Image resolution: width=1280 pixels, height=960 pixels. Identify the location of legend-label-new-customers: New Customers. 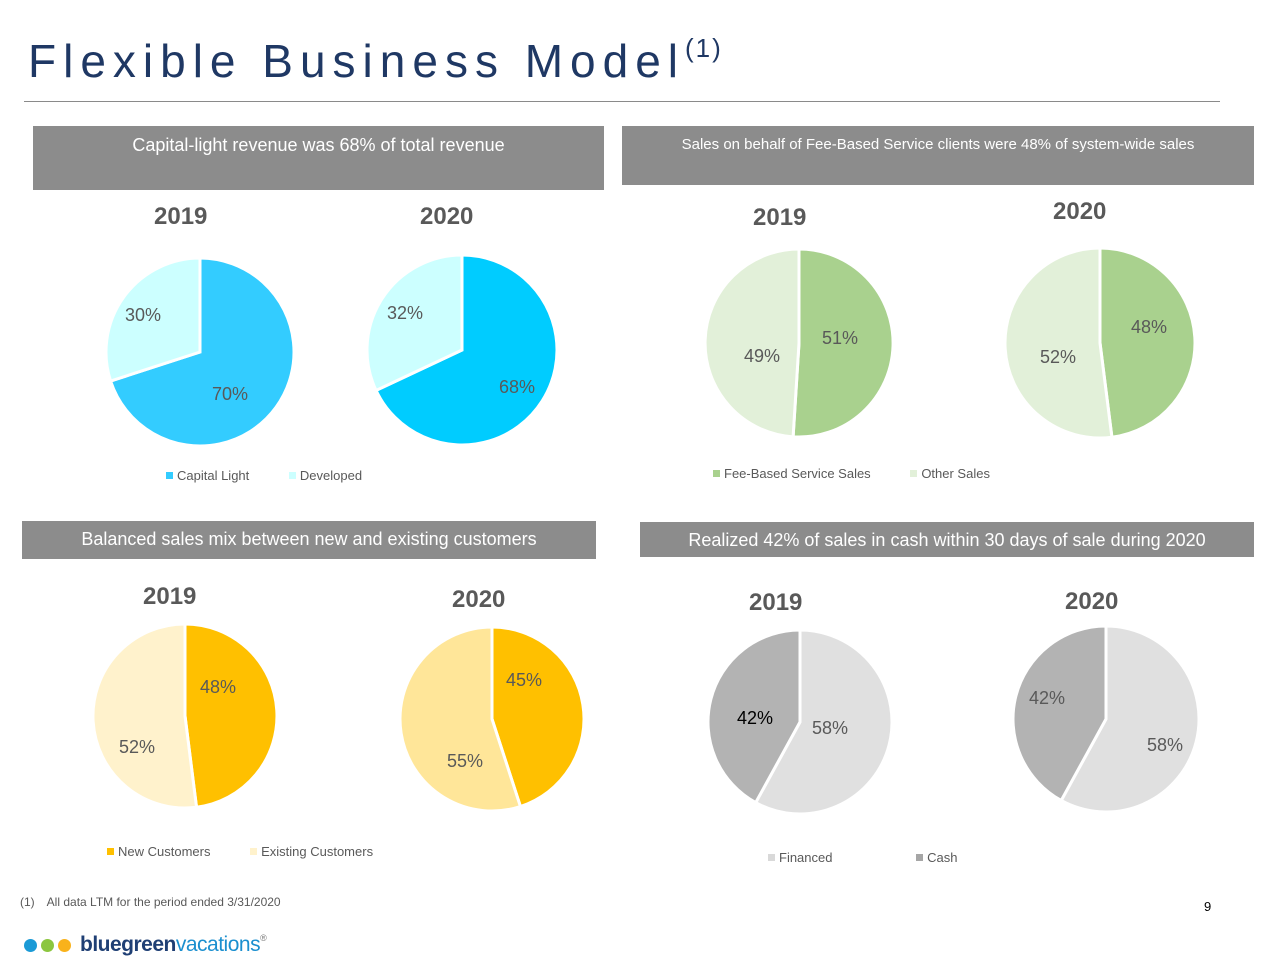
(164, 851).